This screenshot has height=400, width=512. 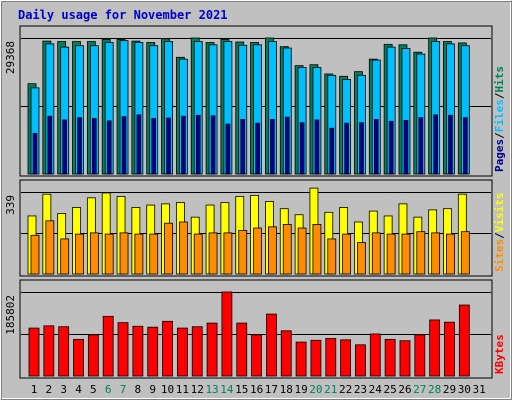 I want to click on x-tick-label: 24, so click(x=376, y=389).